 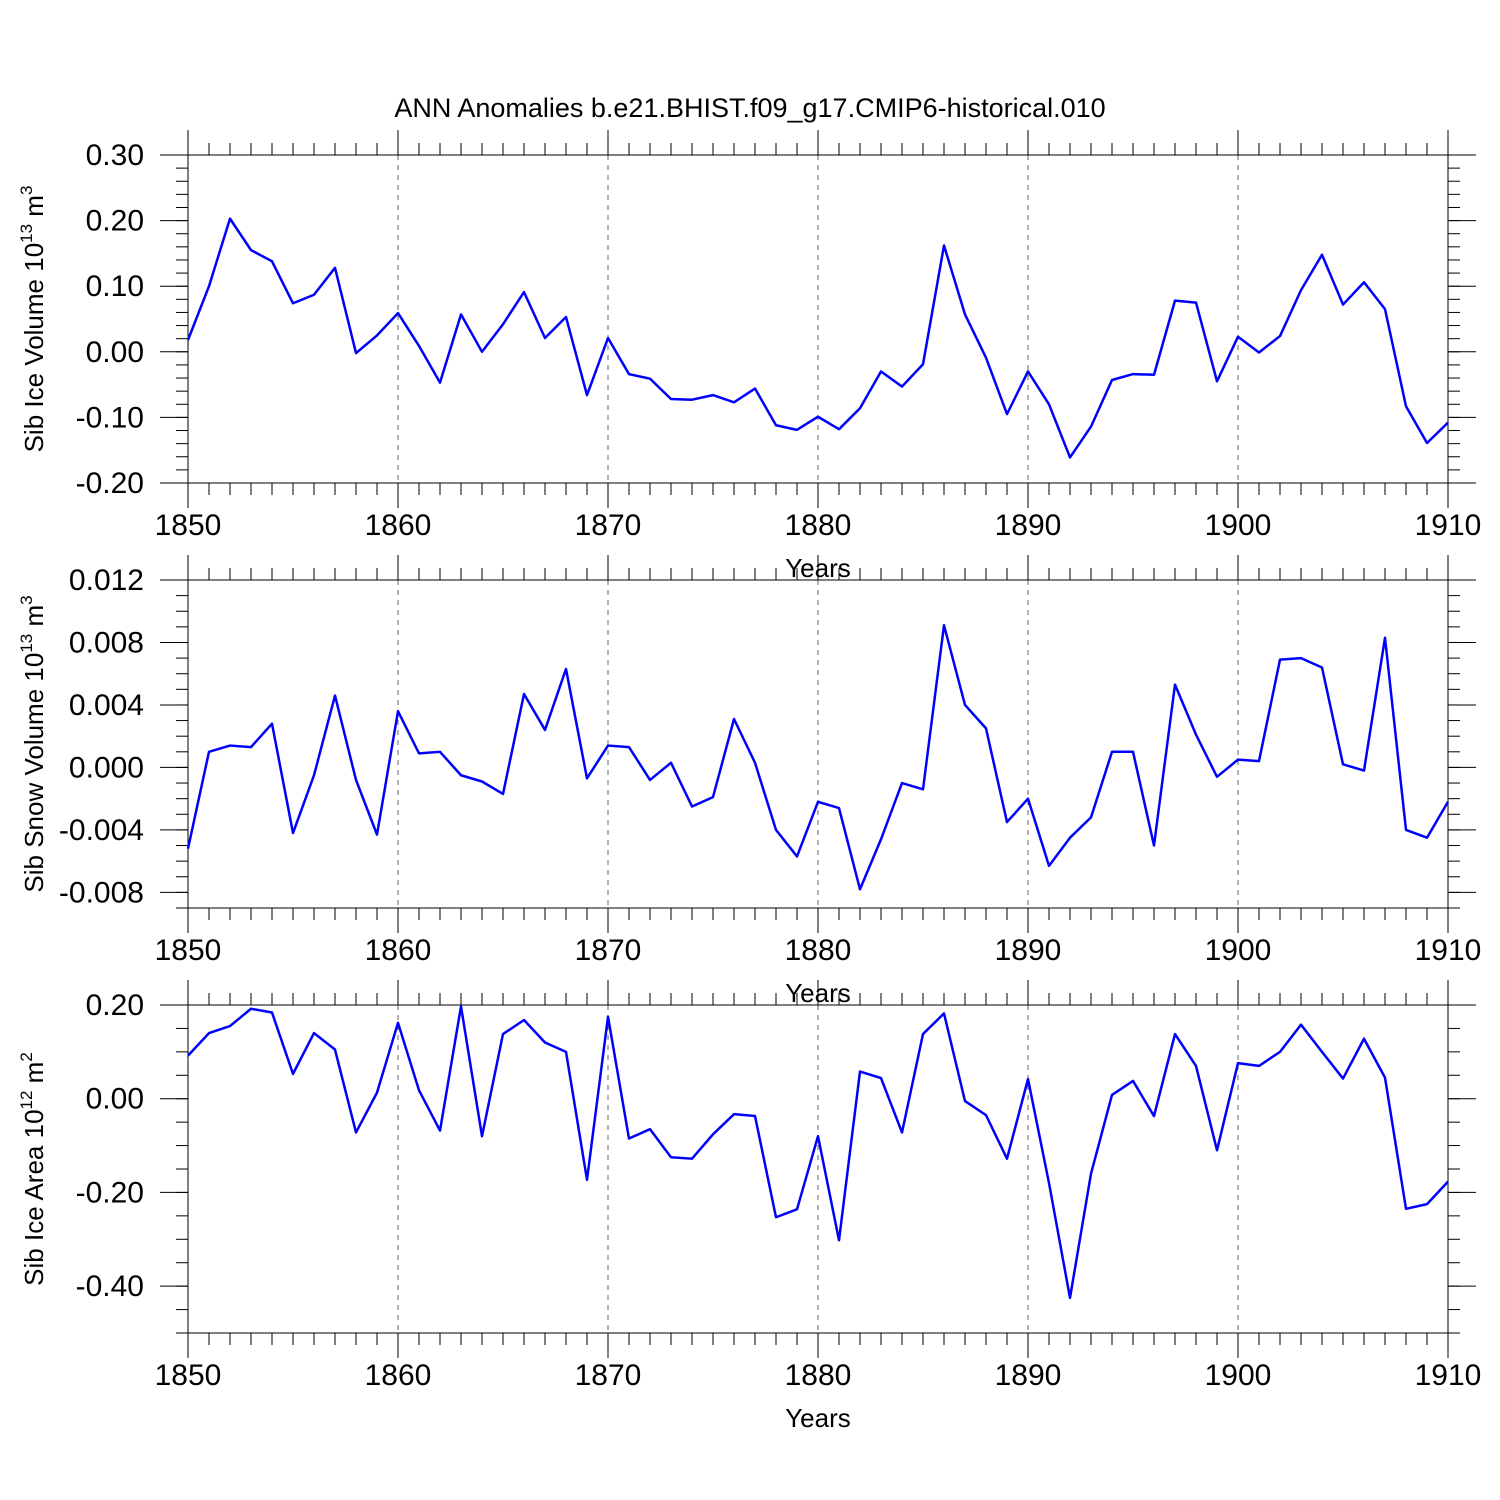 What do you see at coordinates (26, 1100) in the screenshot?
I see `y-axis-label-superscript: 12` at bounding box center [26, 1100].